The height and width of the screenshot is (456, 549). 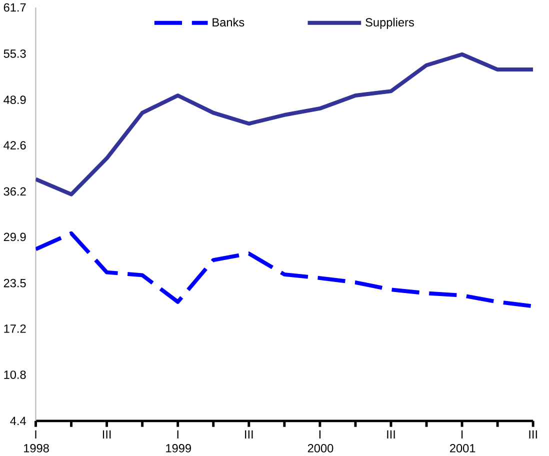 I want to click on y-tick-label: 55.3, so click(x=15, y=54).